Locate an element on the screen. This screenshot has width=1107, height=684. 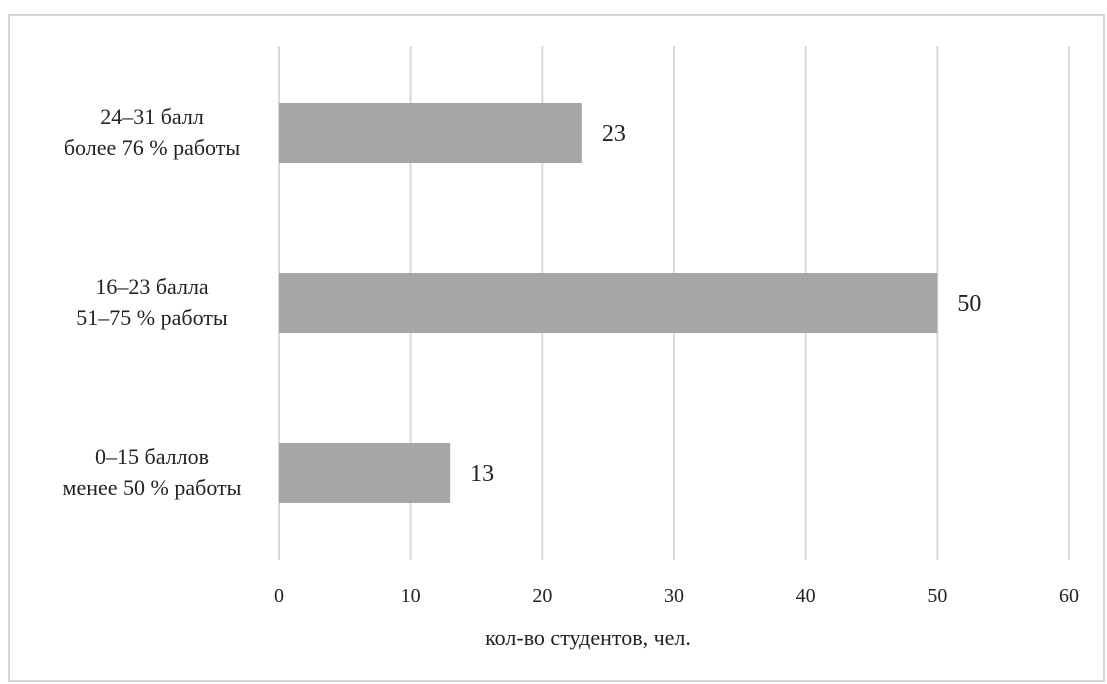
category-label-line: 0–15 баллов is located at coordinates (152, 456).